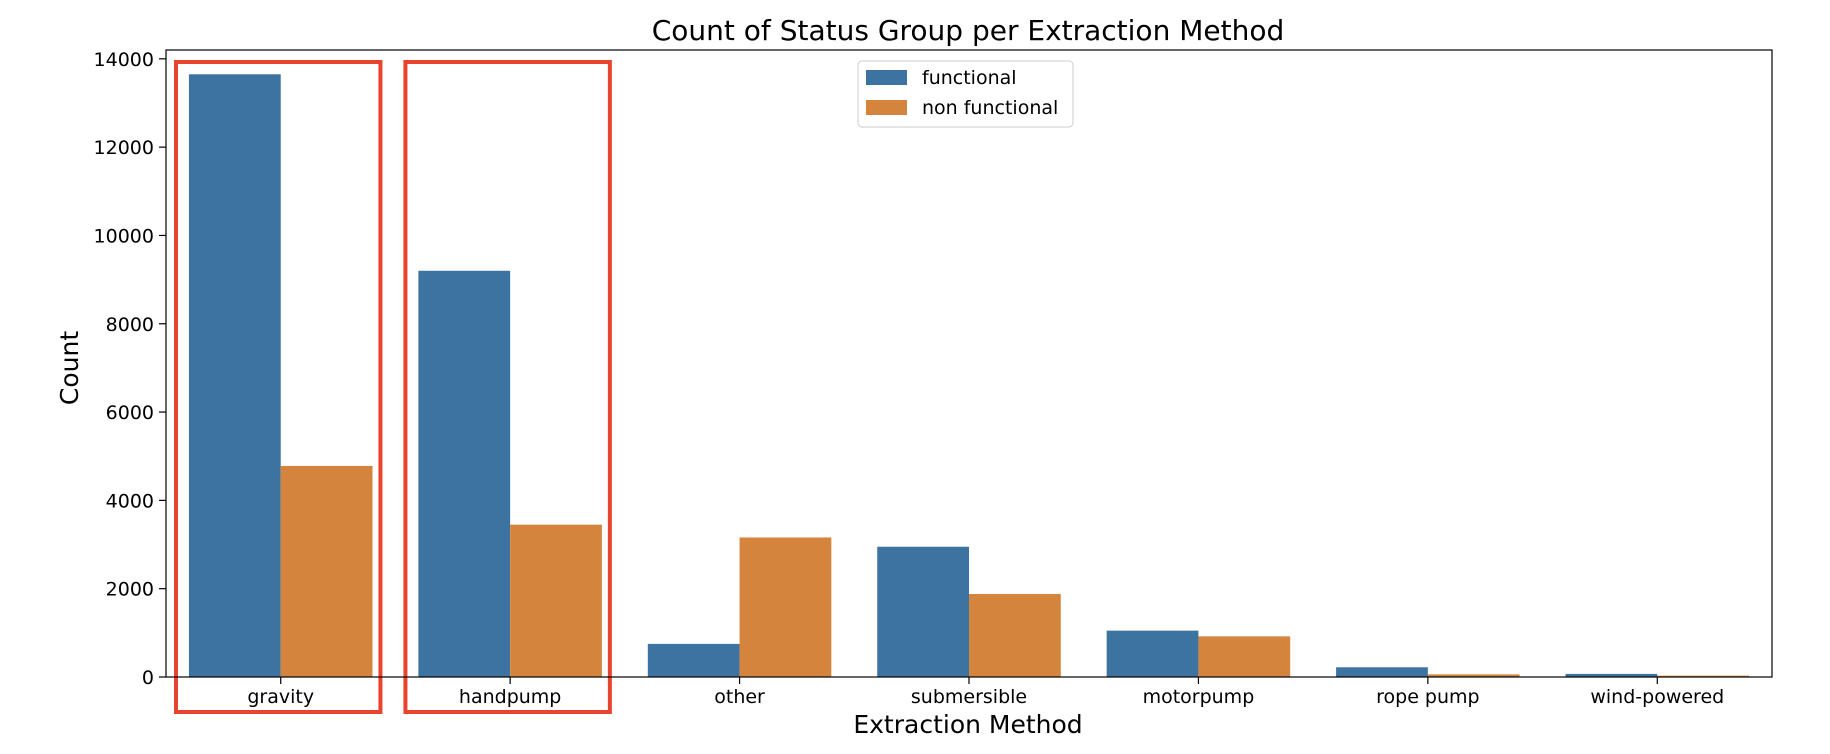 This screenshot has height=754, width=1830. Describe the element at coordinates (967, 724) in the screenshot. I see `x-axis-title: Extraction Method` at that location.